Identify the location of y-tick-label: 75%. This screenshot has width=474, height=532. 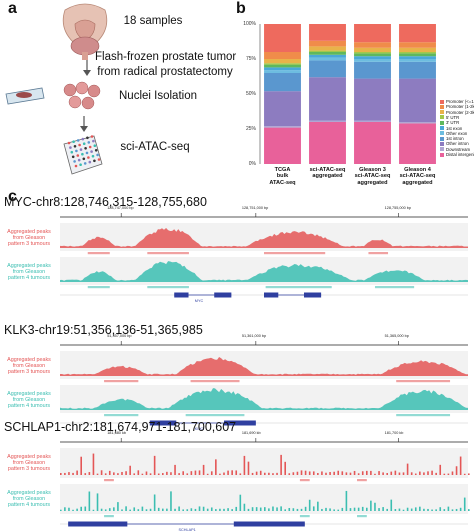
(250, 59).